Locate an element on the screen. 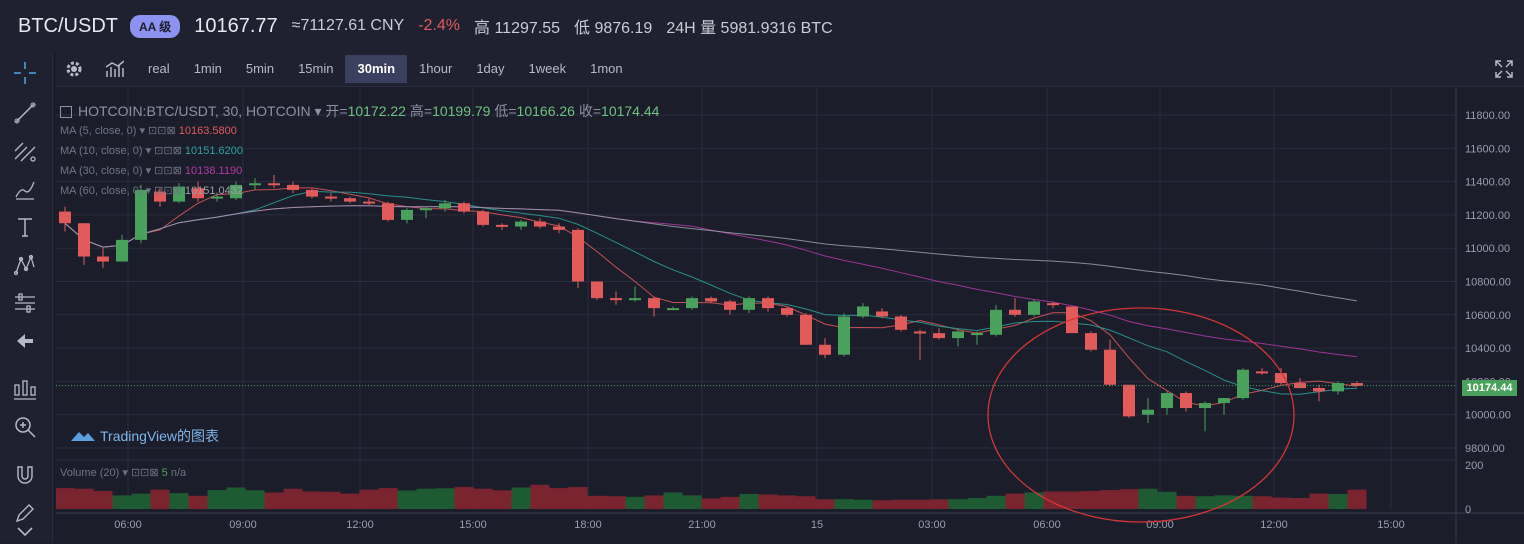  x-tick-label: 21:00 is located at coordinates (702, 525).